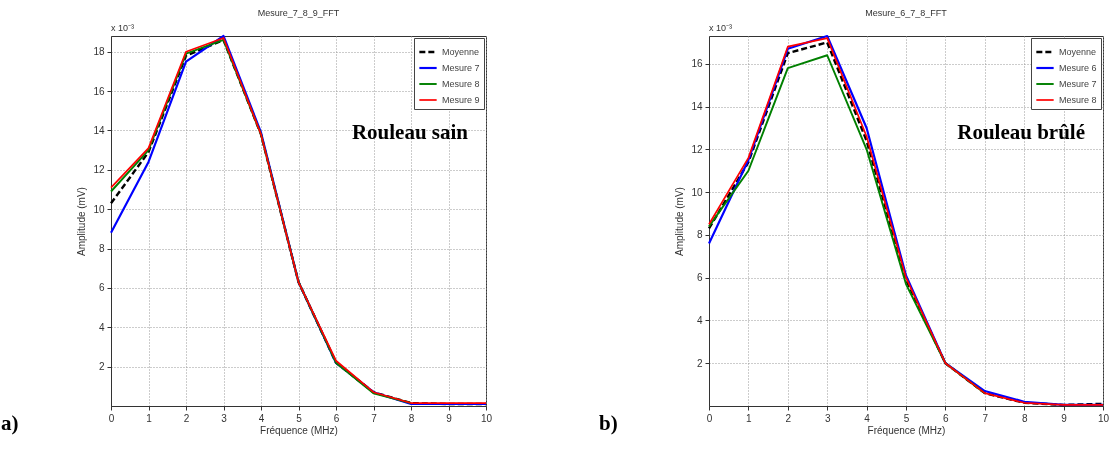 The image size is (1113, 452). I want to click on annotation: Rouleau brûlé, so click(1021, 132).